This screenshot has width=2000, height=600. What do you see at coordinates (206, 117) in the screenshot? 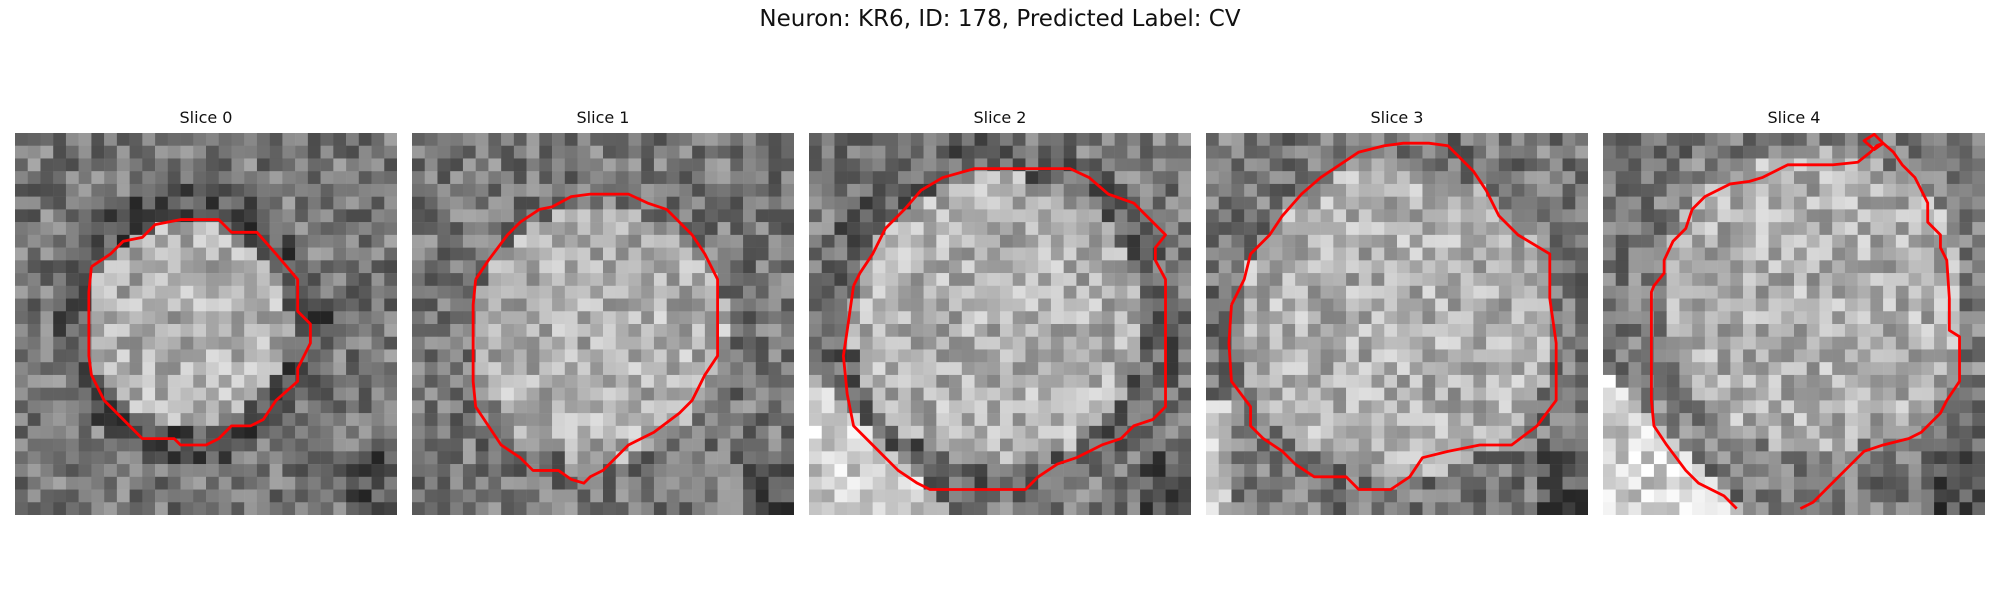
I see `slice-title: Slice 0` at bounding box center [206, 117].